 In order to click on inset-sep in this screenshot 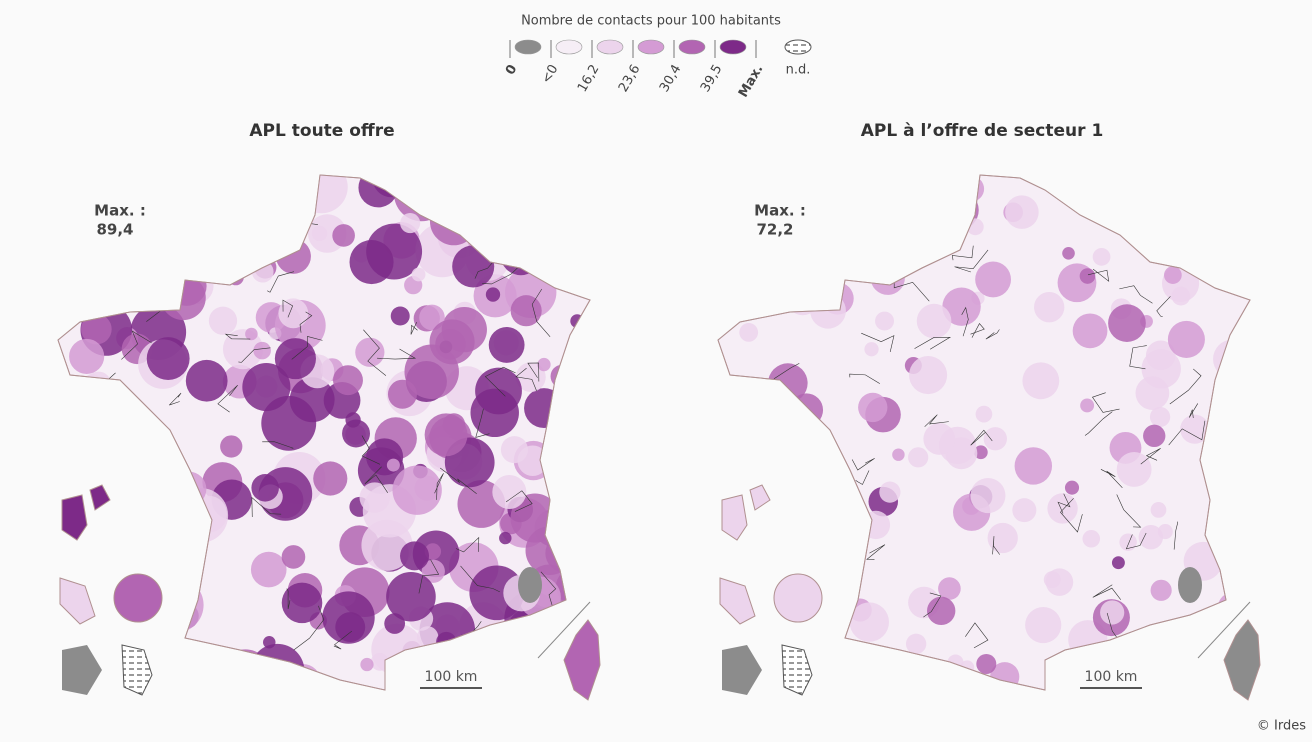, I will do `click(564, 630)`.